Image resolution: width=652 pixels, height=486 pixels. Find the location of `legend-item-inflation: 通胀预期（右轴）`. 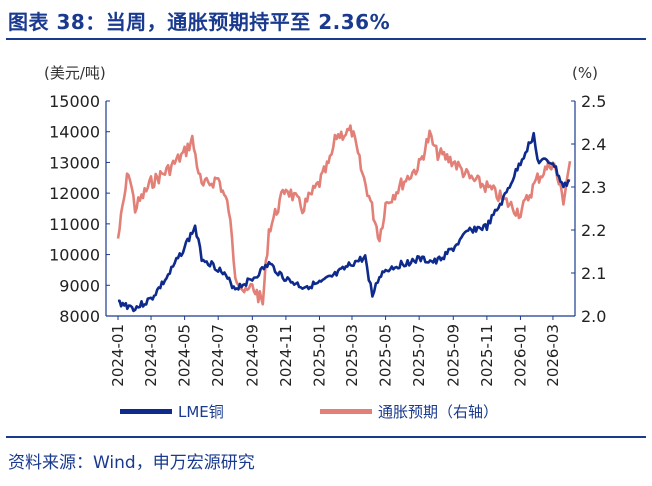

legend-item-inflation: 通胀预期（右轴） is located at coordinates (409, 411).